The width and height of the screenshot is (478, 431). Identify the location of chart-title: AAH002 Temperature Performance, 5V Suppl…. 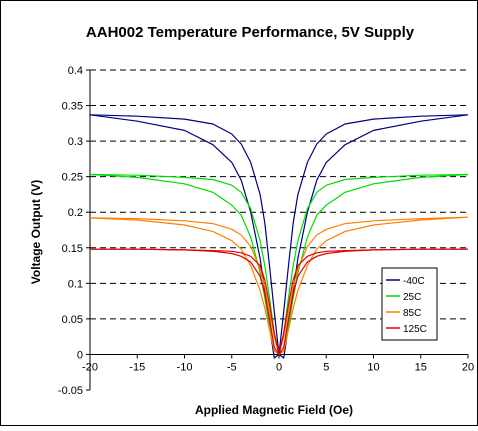
(250, 32).